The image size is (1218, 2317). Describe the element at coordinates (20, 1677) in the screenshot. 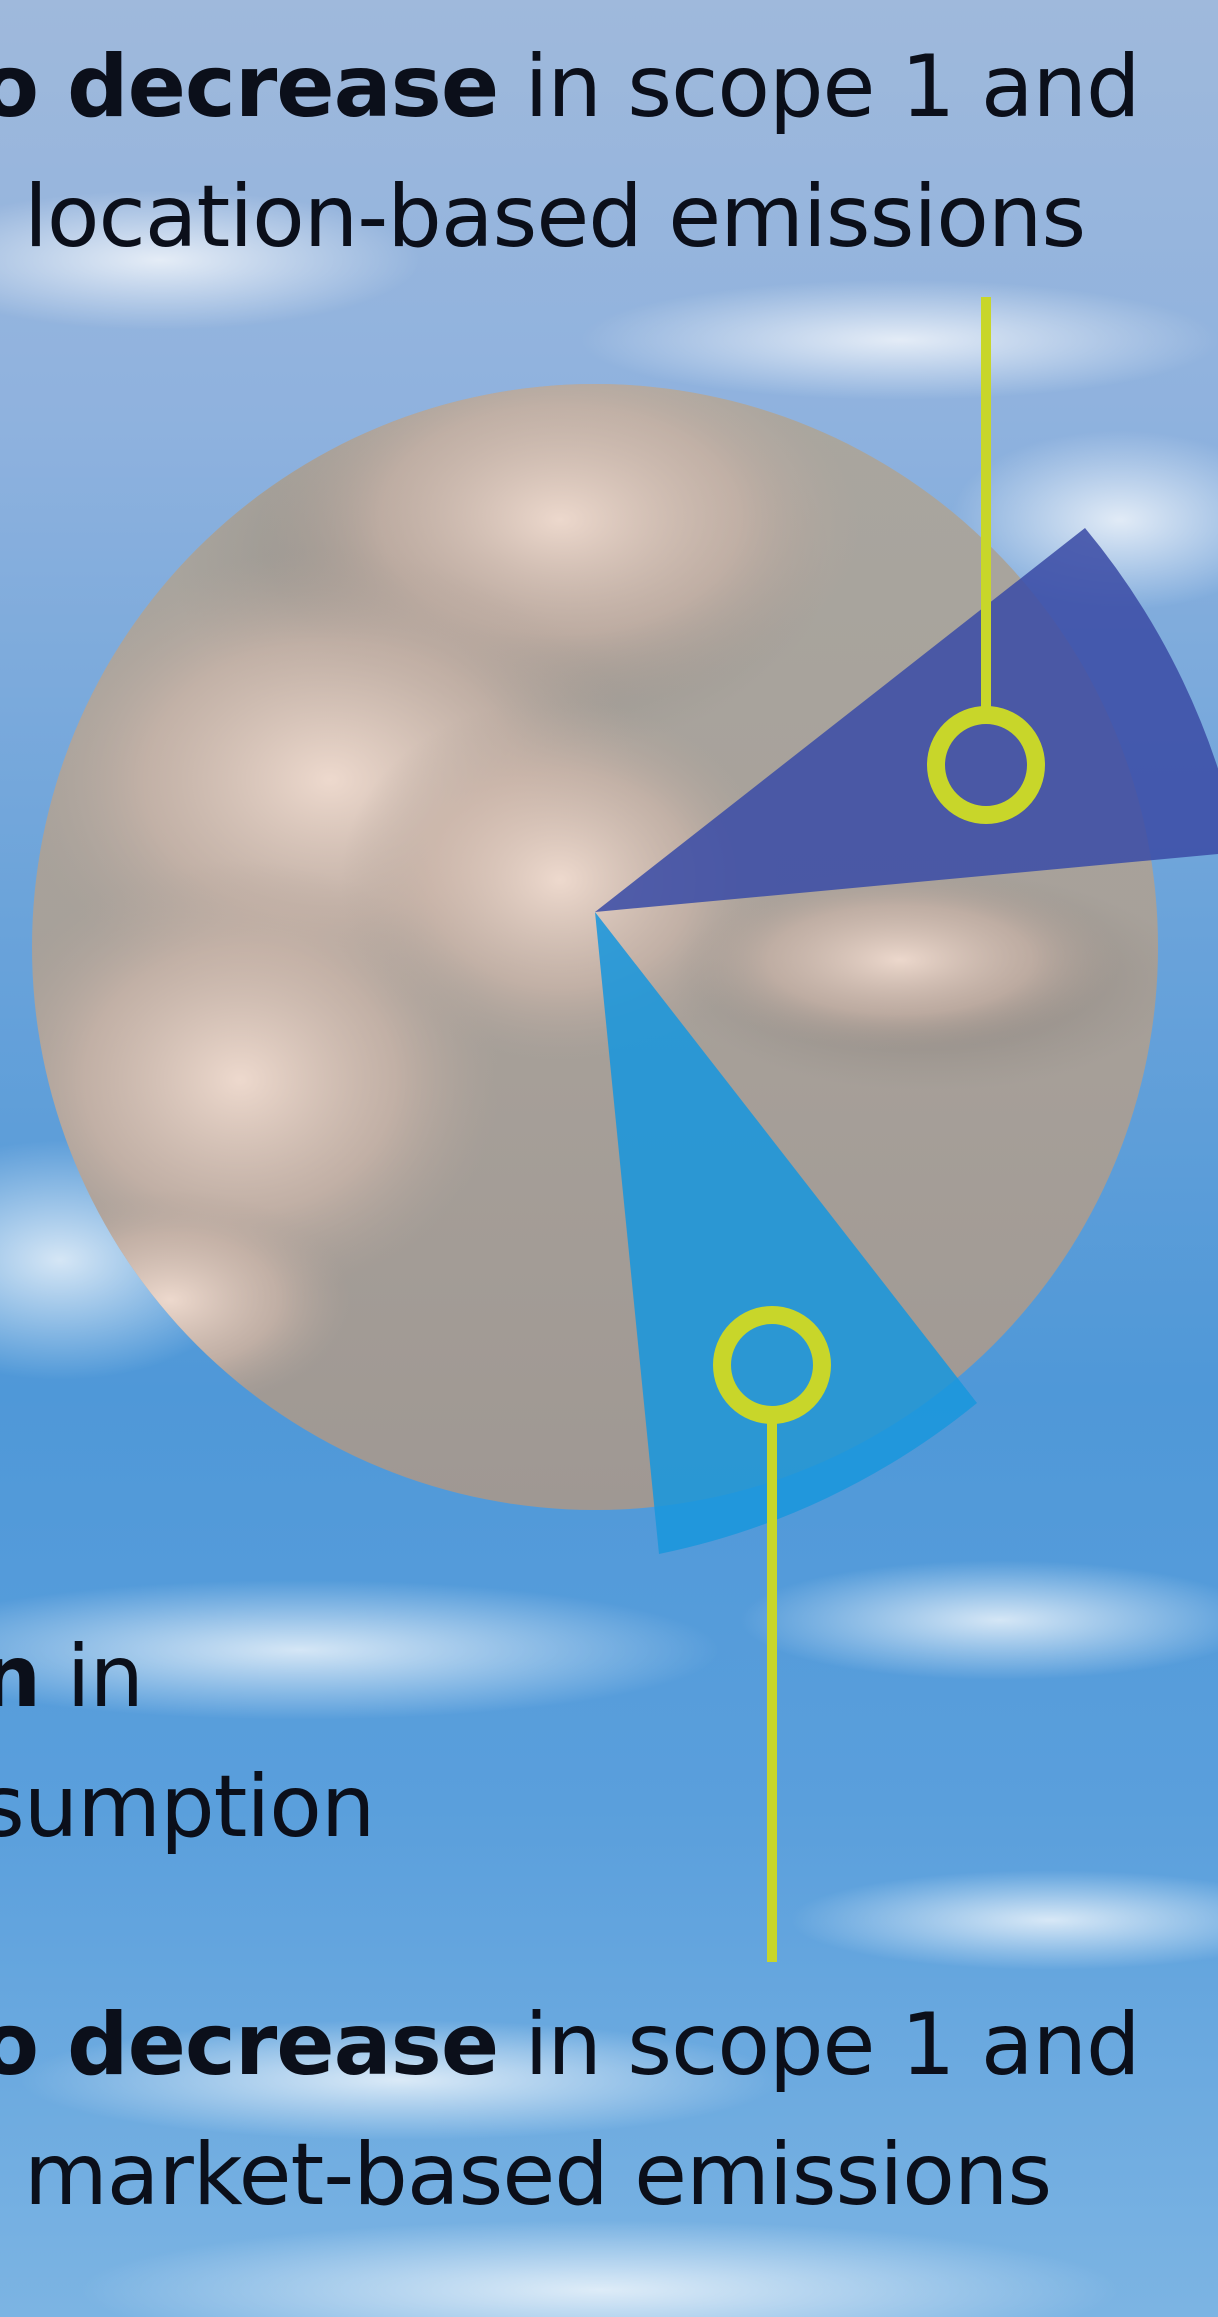

I see `stat-consumption-highlight: n` at that location.